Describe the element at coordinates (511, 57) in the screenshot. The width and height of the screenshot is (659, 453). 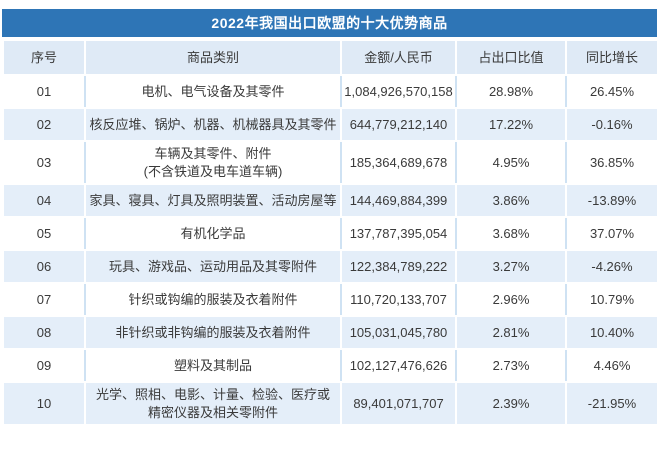
I see `column-header-share: 占出口比值` at that location.